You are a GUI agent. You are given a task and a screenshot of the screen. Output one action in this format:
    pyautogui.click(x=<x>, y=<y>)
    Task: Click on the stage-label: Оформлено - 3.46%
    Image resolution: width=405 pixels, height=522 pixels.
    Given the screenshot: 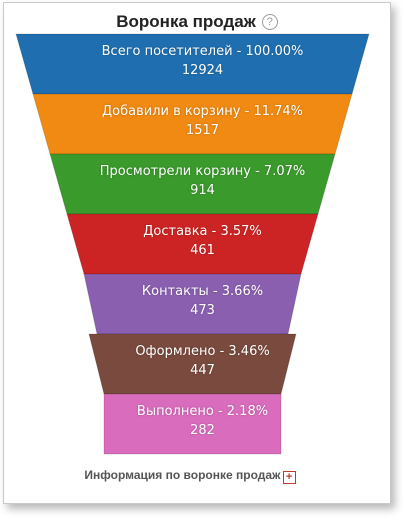 What is the action you would take?
    pyautogui.click(x=202, y=351)
    